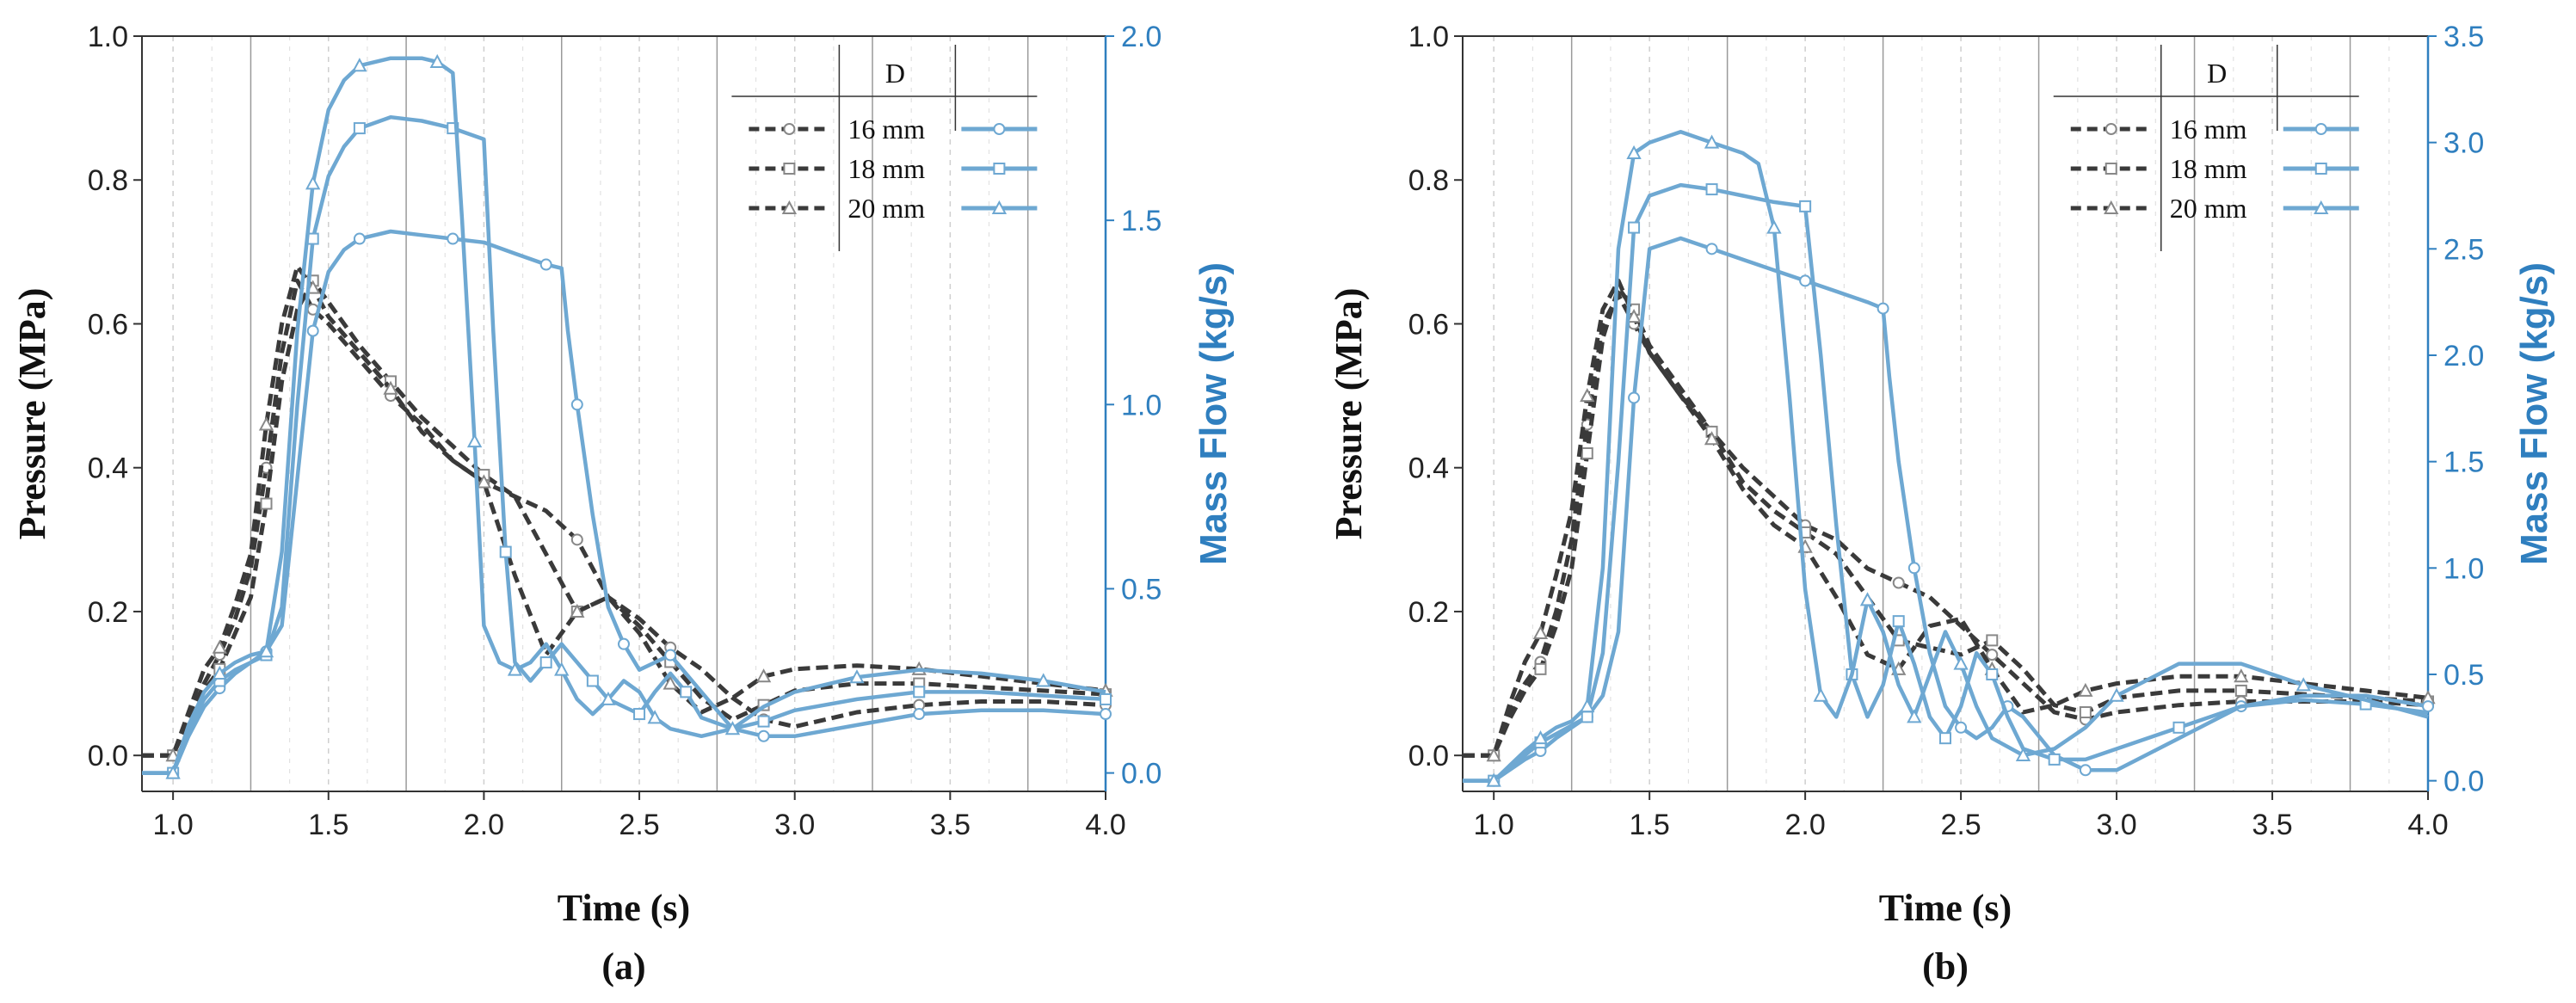 The image size is (2576, 1003). What do you see at coordinates (1428, 756) in the screenshot?
I see `y-left-tick-label: 0.0` at bounding box center [1428, 756].